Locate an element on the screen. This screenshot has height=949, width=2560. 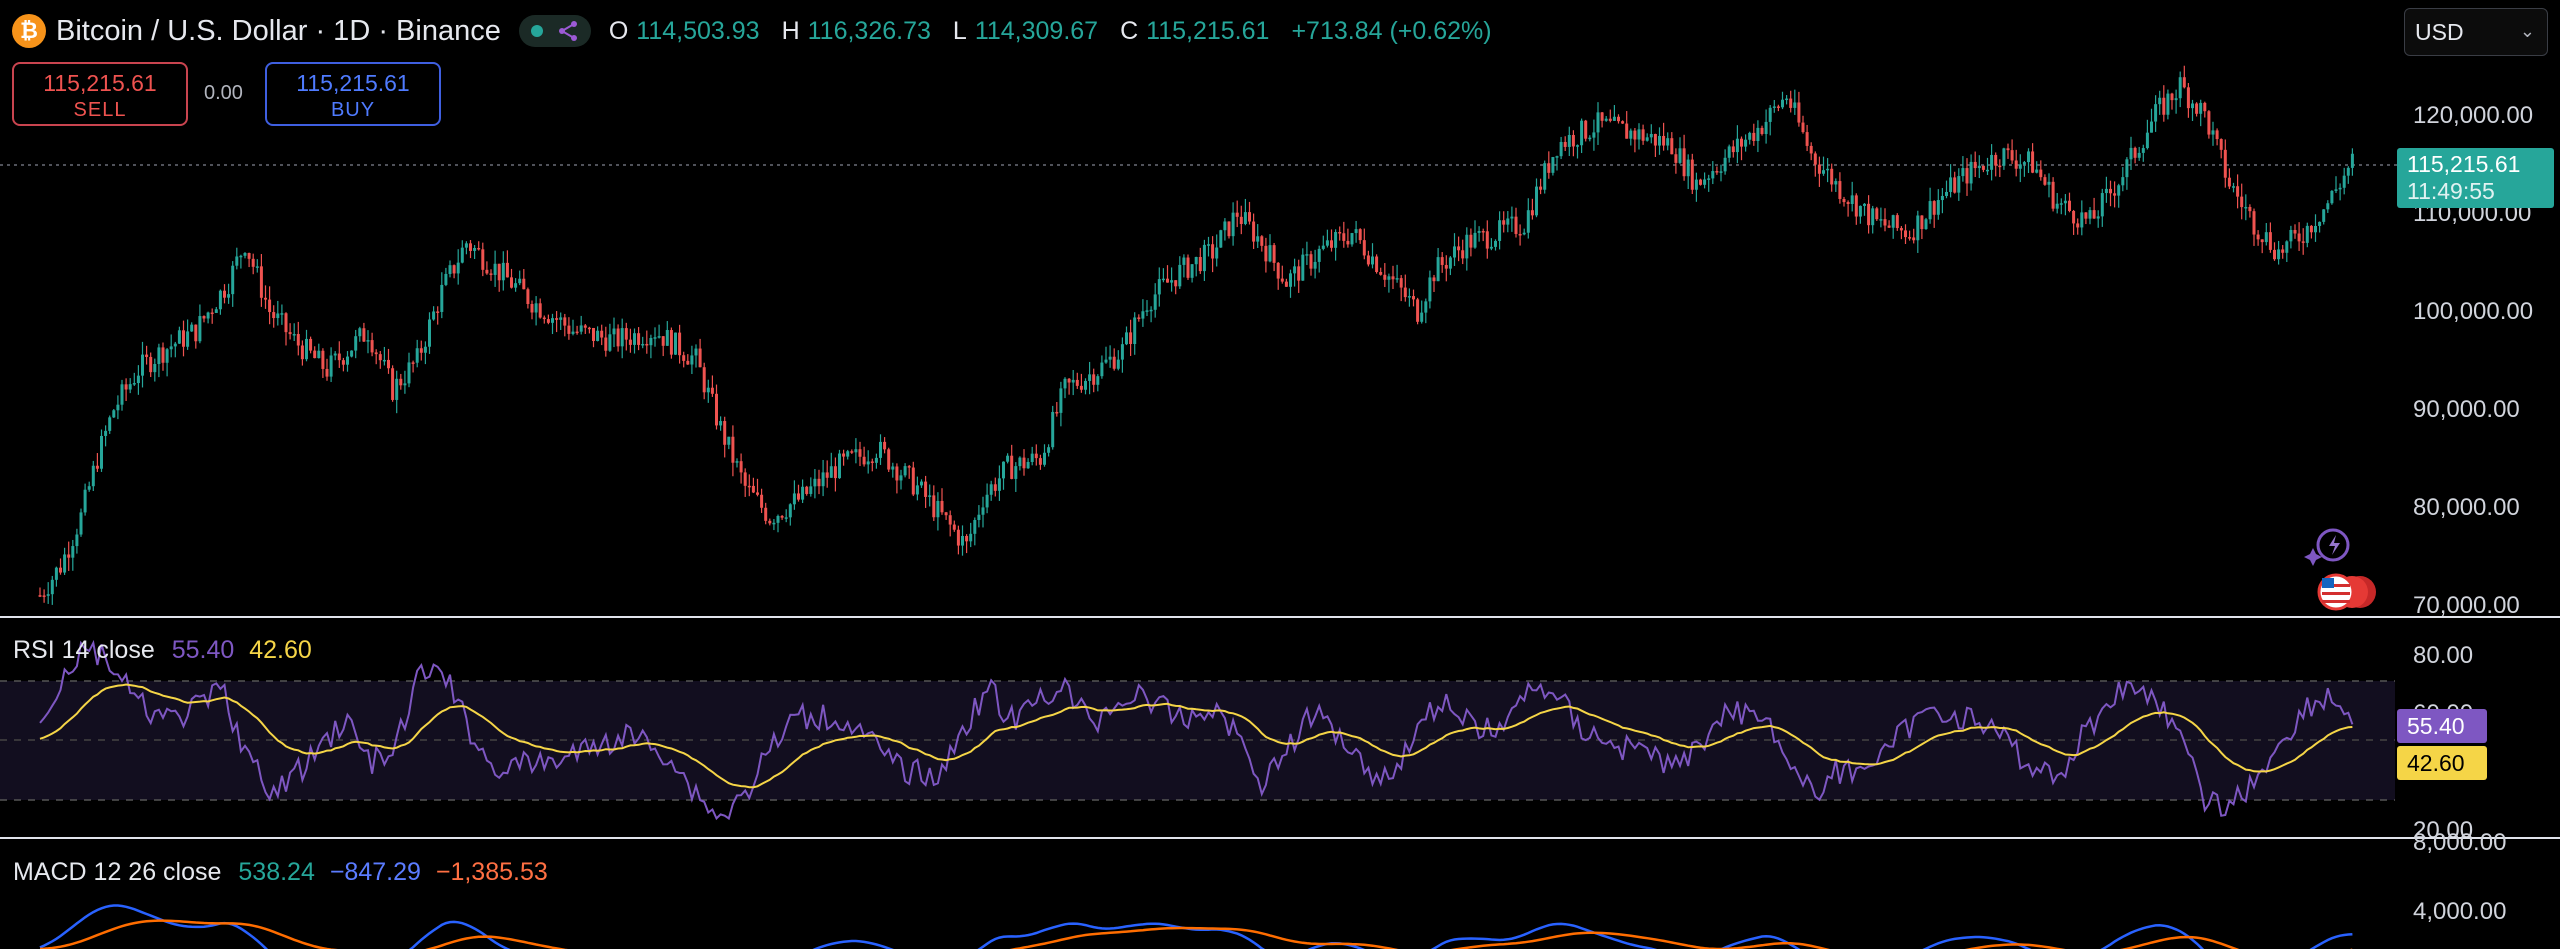
low-key: L is located at coordinates (959, 30).